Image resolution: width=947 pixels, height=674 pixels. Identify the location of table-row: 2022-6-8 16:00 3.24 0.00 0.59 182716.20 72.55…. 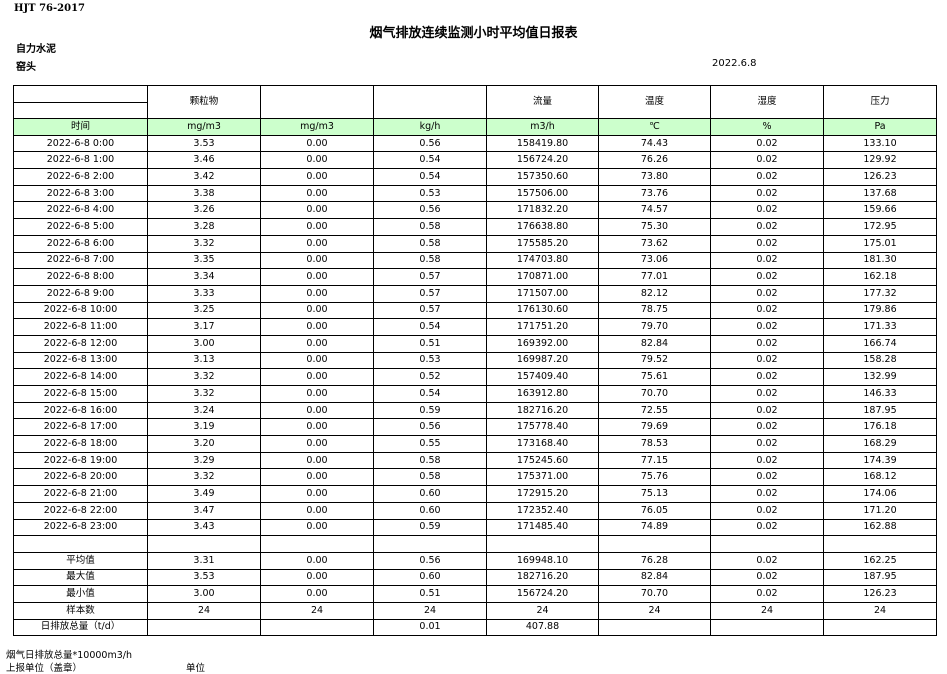
(475, 410).